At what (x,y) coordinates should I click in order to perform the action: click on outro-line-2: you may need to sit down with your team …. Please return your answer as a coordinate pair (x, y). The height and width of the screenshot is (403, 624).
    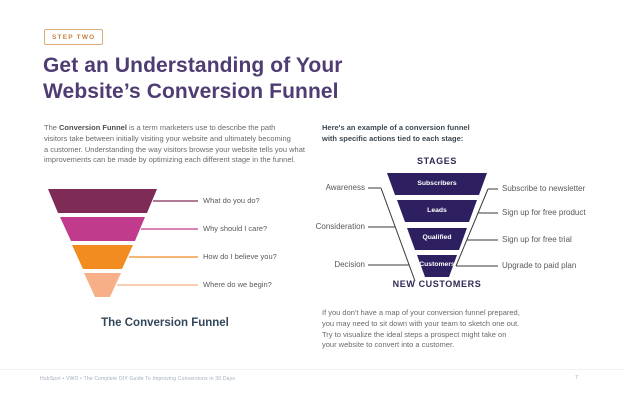
    Looking at the image, I should click on (421, 323).